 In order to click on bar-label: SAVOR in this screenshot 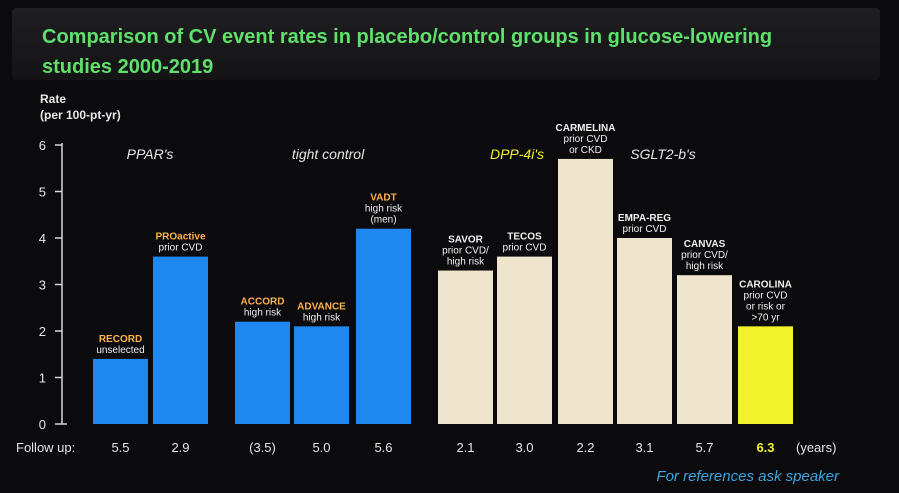, I will do `click(466, 240)`.